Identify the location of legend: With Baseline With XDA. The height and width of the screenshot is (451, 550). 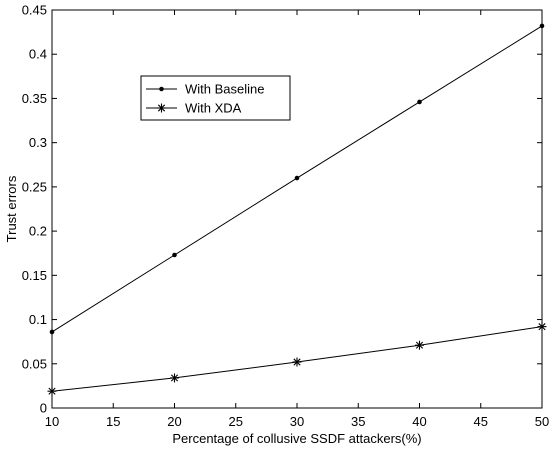
(215, 98).